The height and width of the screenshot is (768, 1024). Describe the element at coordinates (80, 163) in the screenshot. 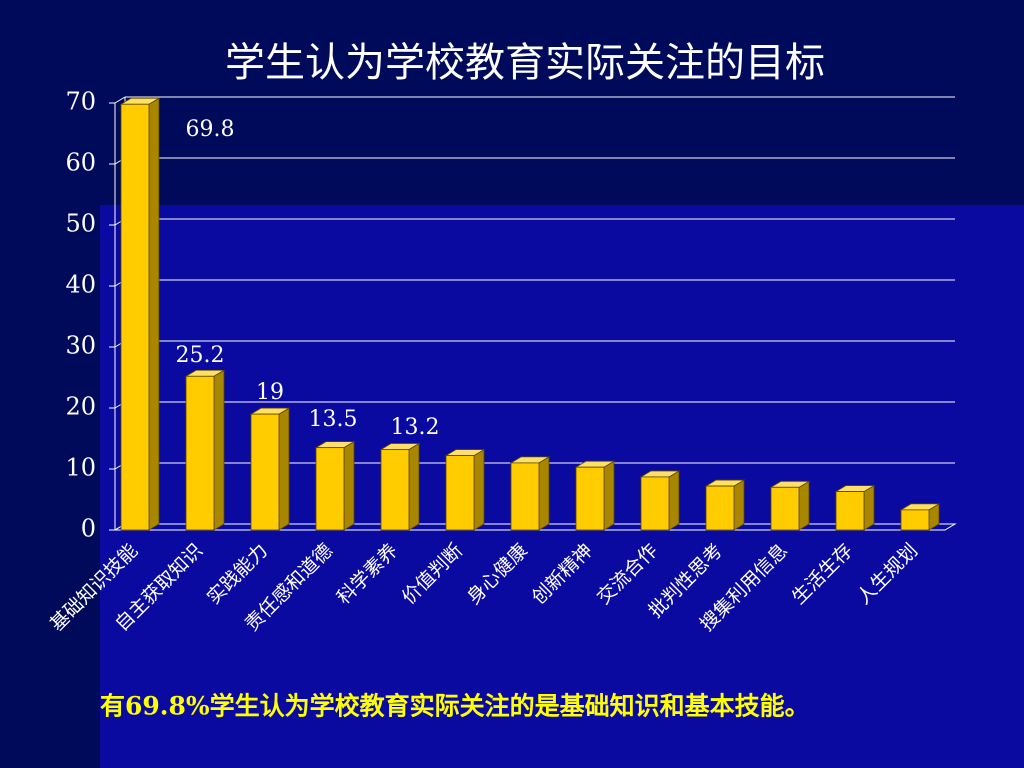

I see `y-tick-label: 60` at that location.